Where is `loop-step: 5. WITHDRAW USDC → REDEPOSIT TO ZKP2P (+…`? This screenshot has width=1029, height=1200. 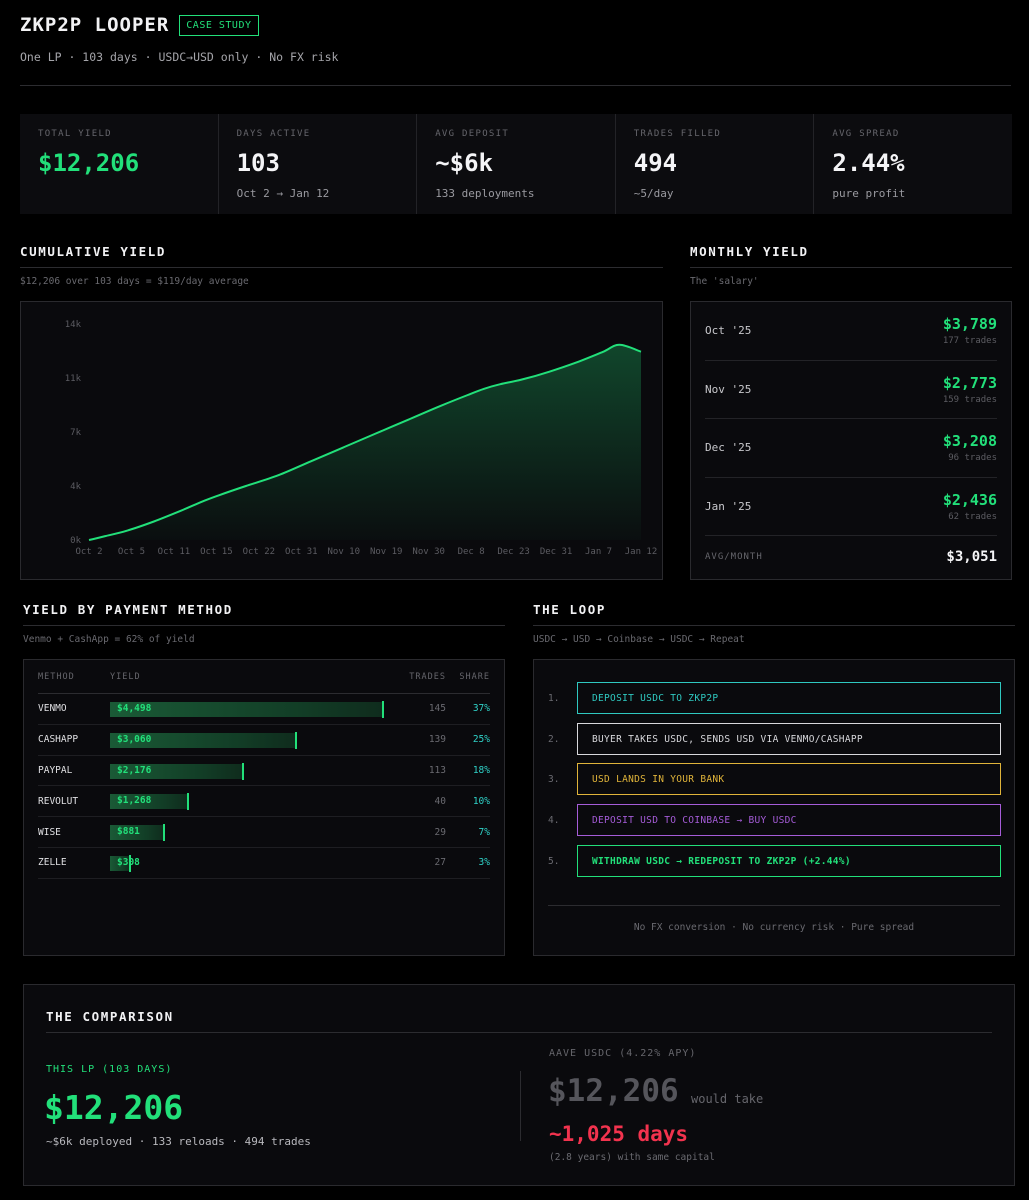
loop-step: 5. WITHDRAW USDC → REDEPOSIT TO ZKP2P (+… is located at coordinates (774, 861).